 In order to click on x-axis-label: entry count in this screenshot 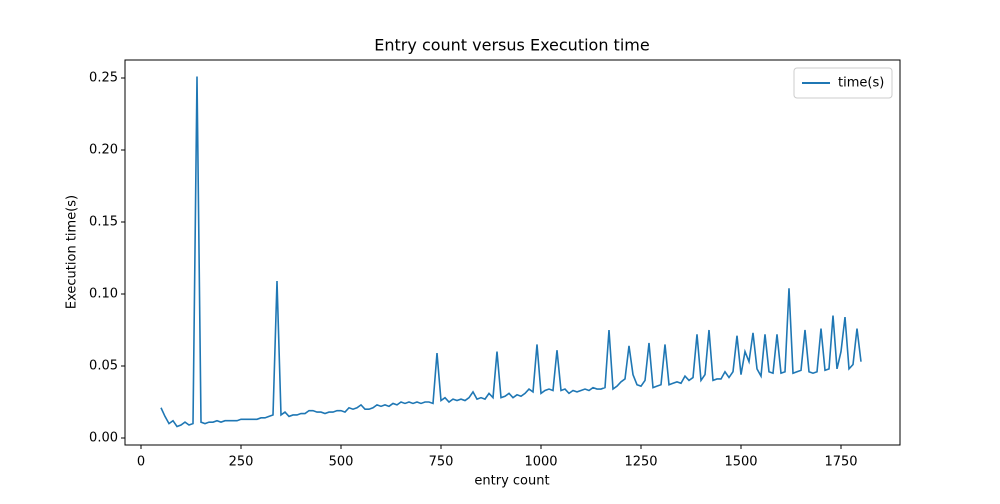, I will do `click(511, 481)`.